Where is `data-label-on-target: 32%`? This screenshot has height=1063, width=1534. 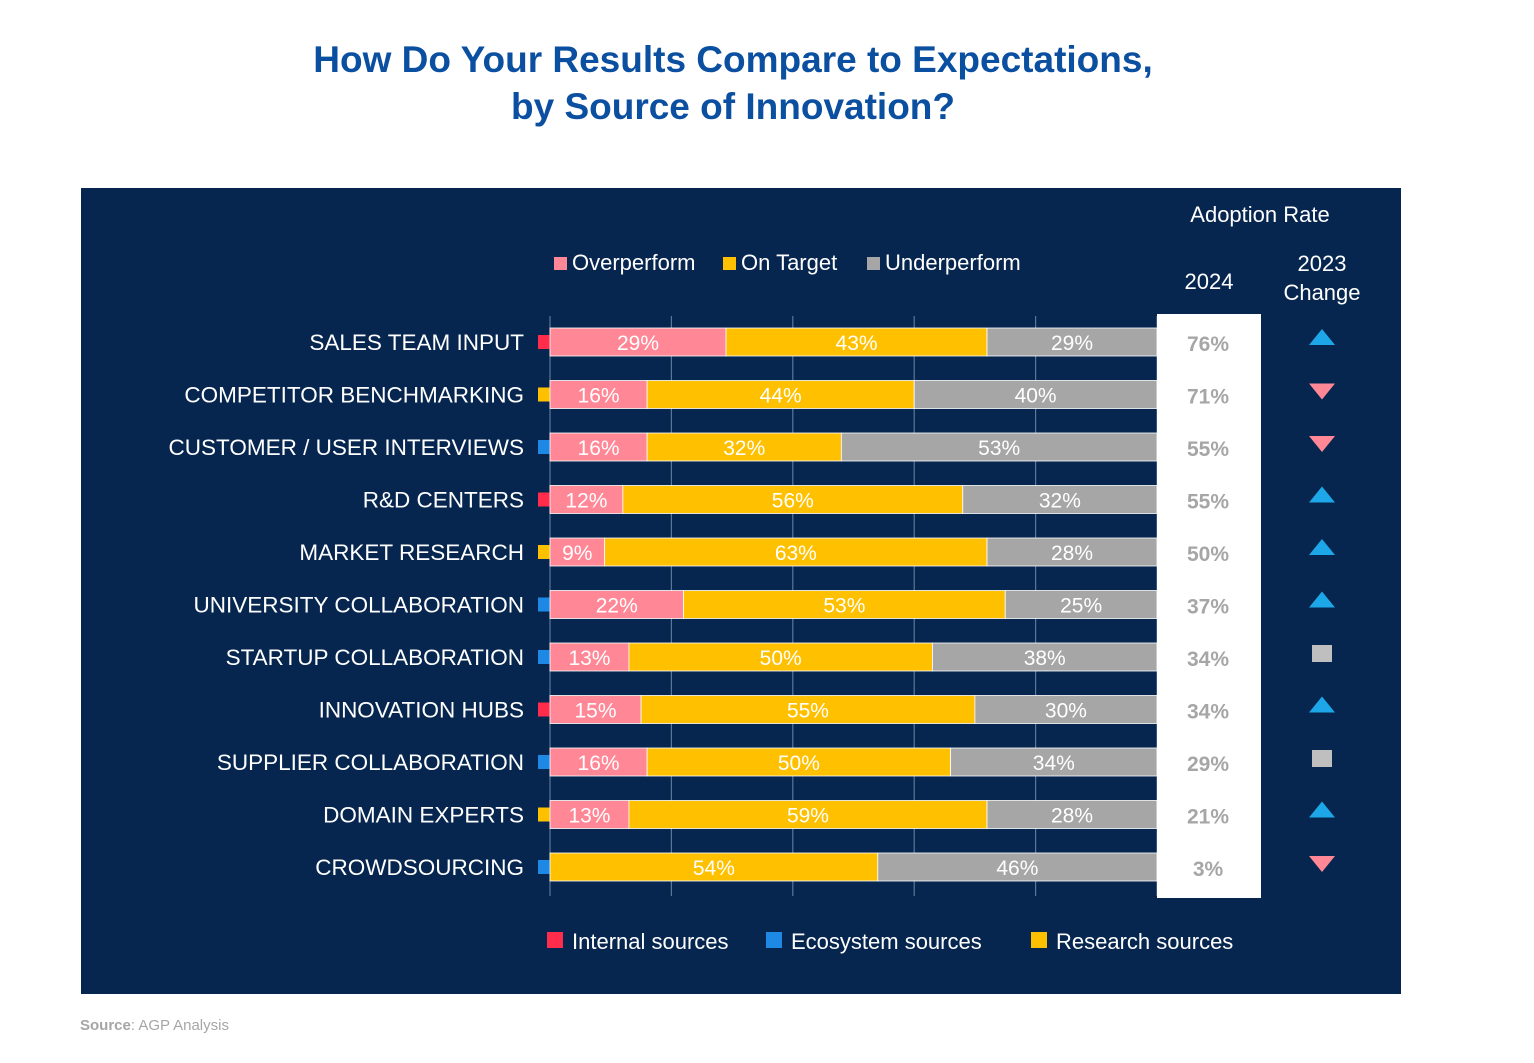 data-label-on-target: 32% is located at coordinates (744, 448).